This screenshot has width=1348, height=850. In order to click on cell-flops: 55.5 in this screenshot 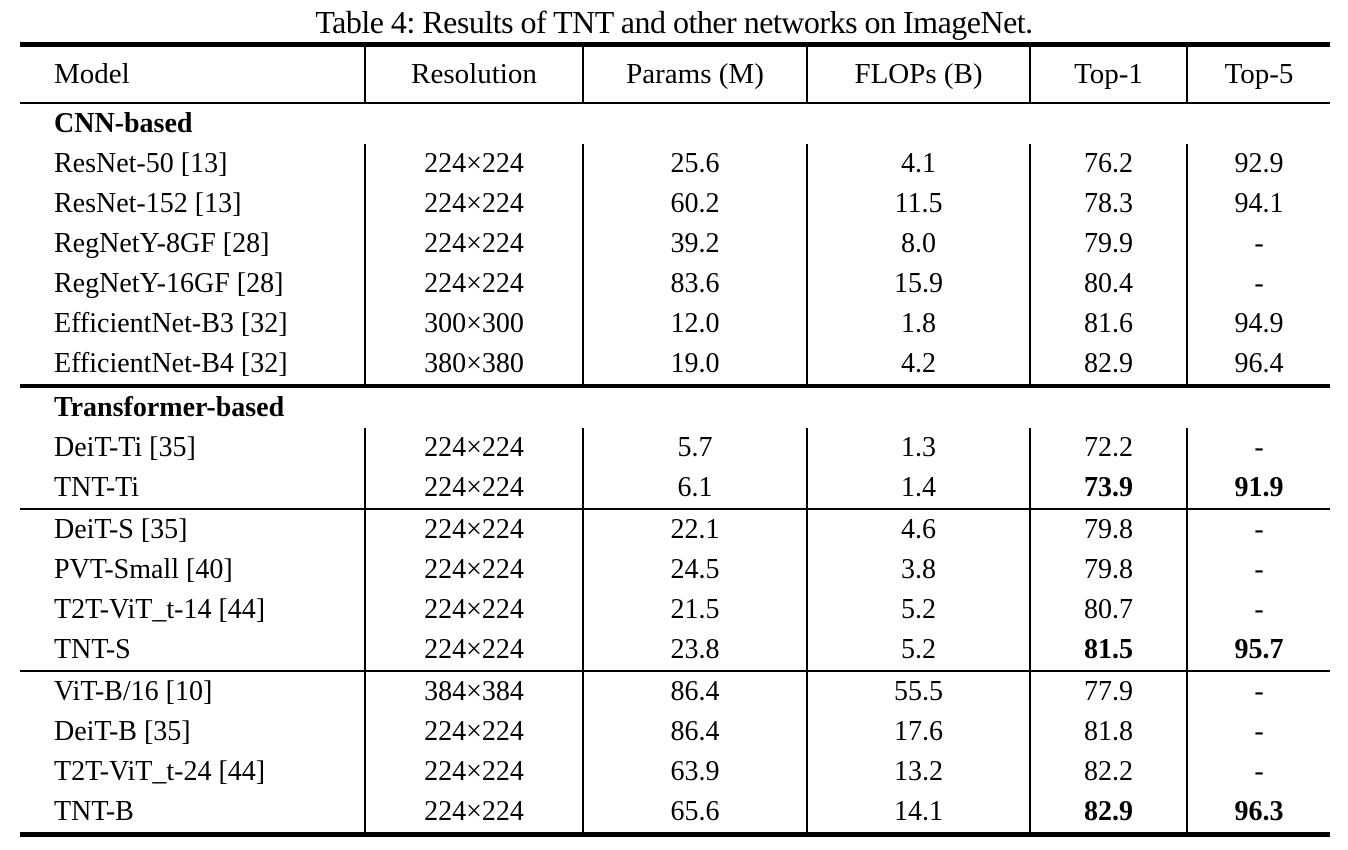, I will do `click(918, 691)`.